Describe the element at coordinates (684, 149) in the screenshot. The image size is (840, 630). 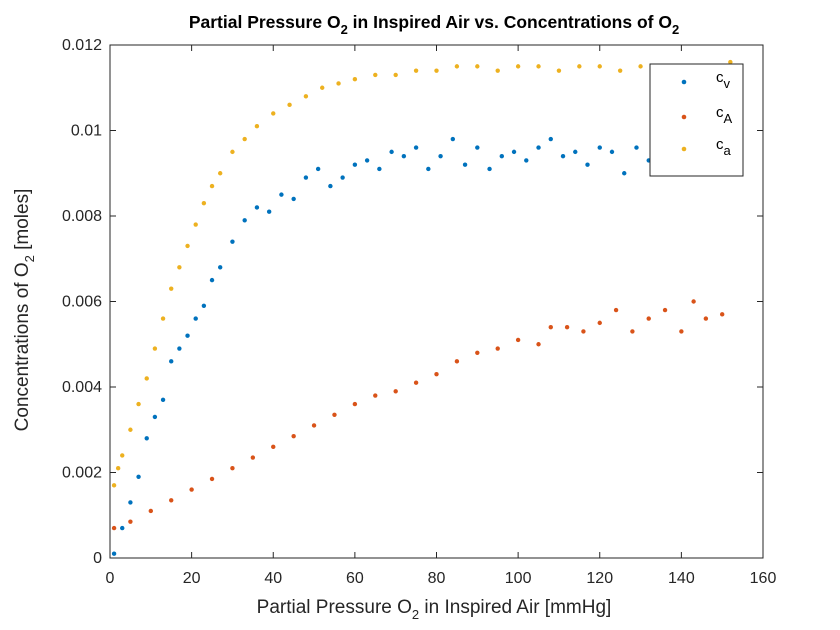
I see `legend-marker-ca` at that location.